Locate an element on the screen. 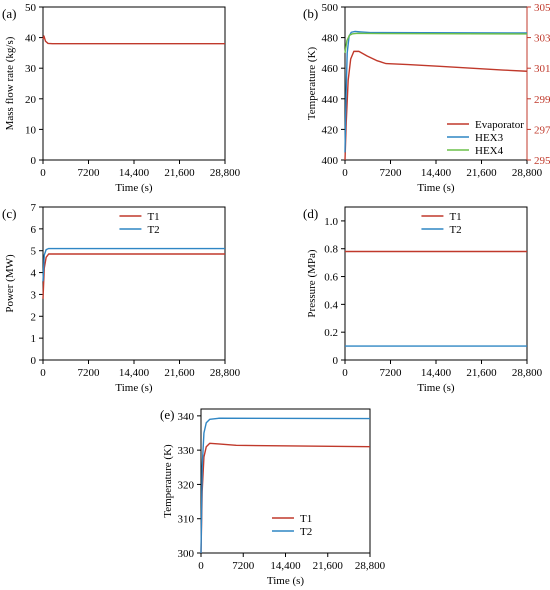  y-tick-label: 1.0 is located at coordinates (331, 222).